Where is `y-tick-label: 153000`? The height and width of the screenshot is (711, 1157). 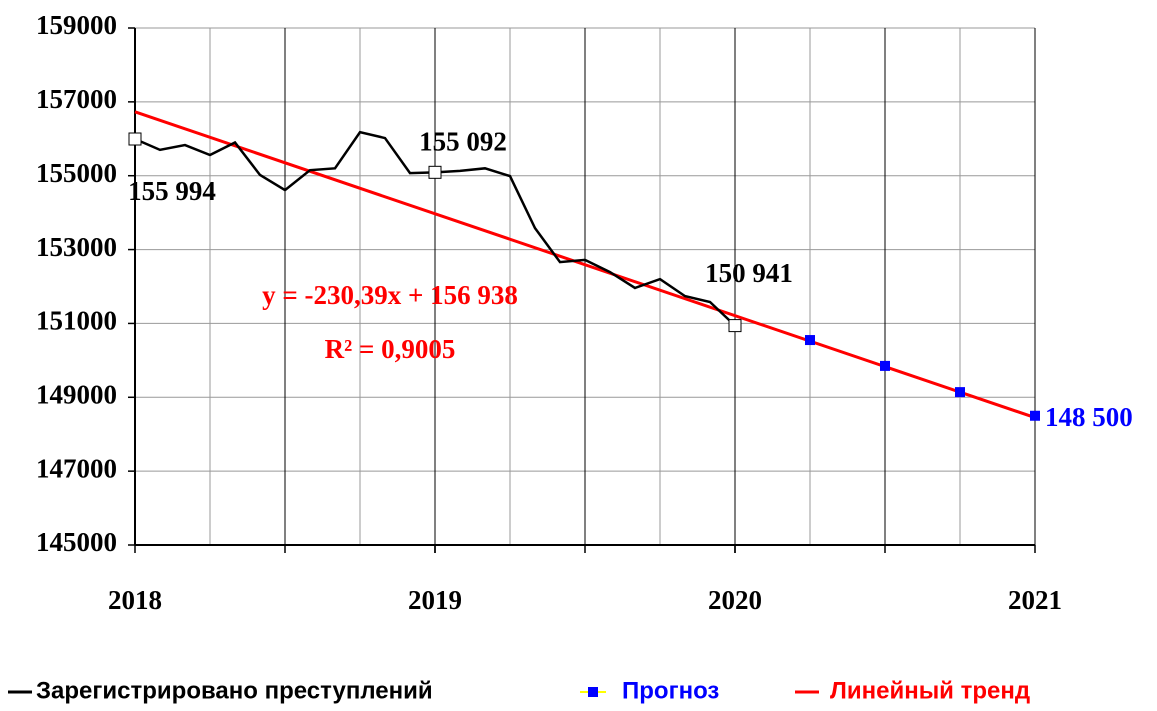
y-tick-label: 153000 is located at coordinates (76, 247).